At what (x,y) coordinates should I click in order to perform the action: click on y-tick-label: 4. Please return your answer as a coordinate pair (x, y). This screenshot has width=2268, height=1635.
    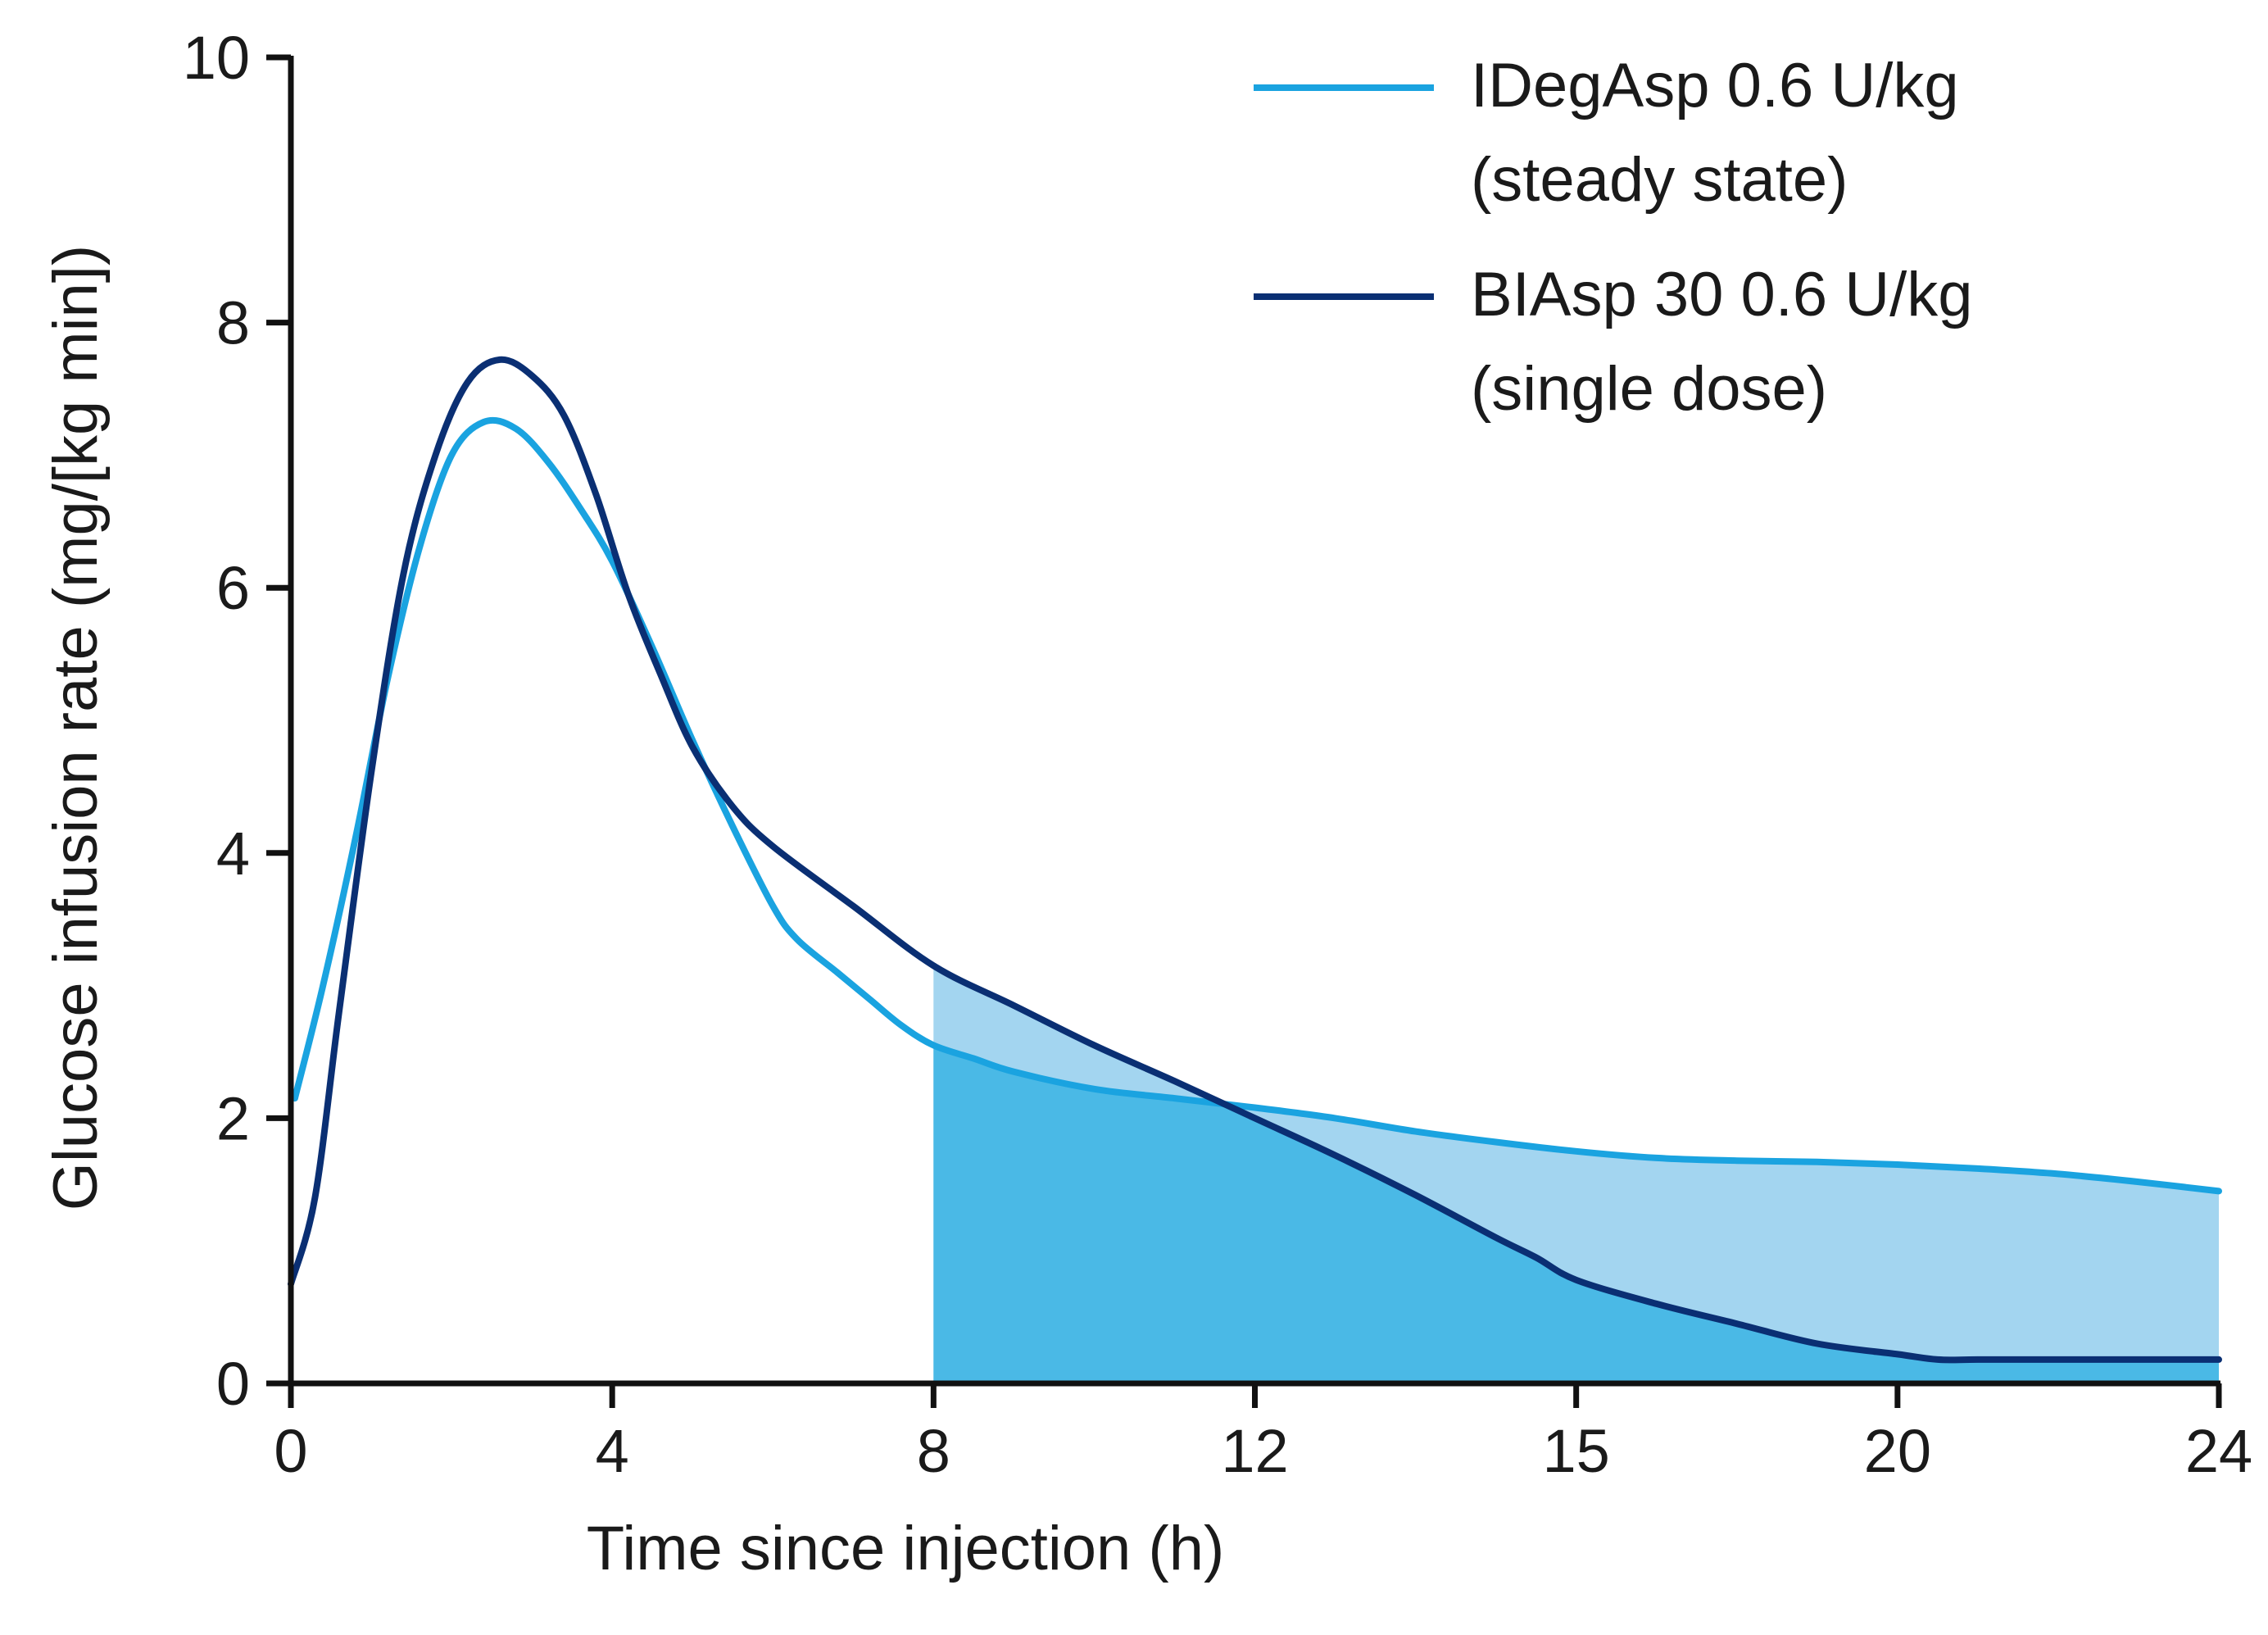
    Looking at the image, I should click on (233, 854).